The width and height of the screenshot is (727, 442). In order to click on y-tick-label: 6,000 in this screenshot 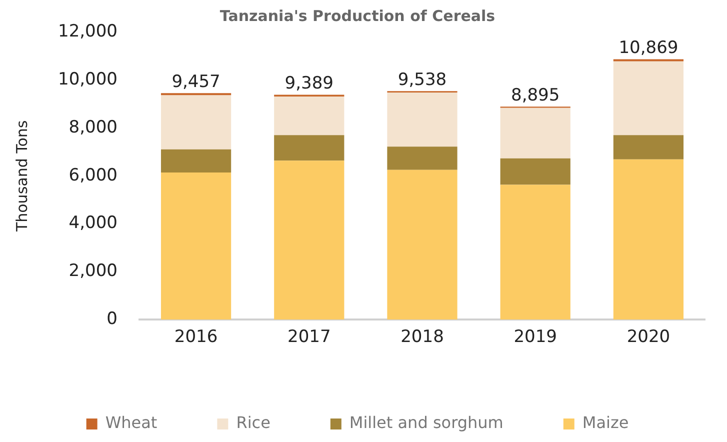, I will do `click(93, 175)`.